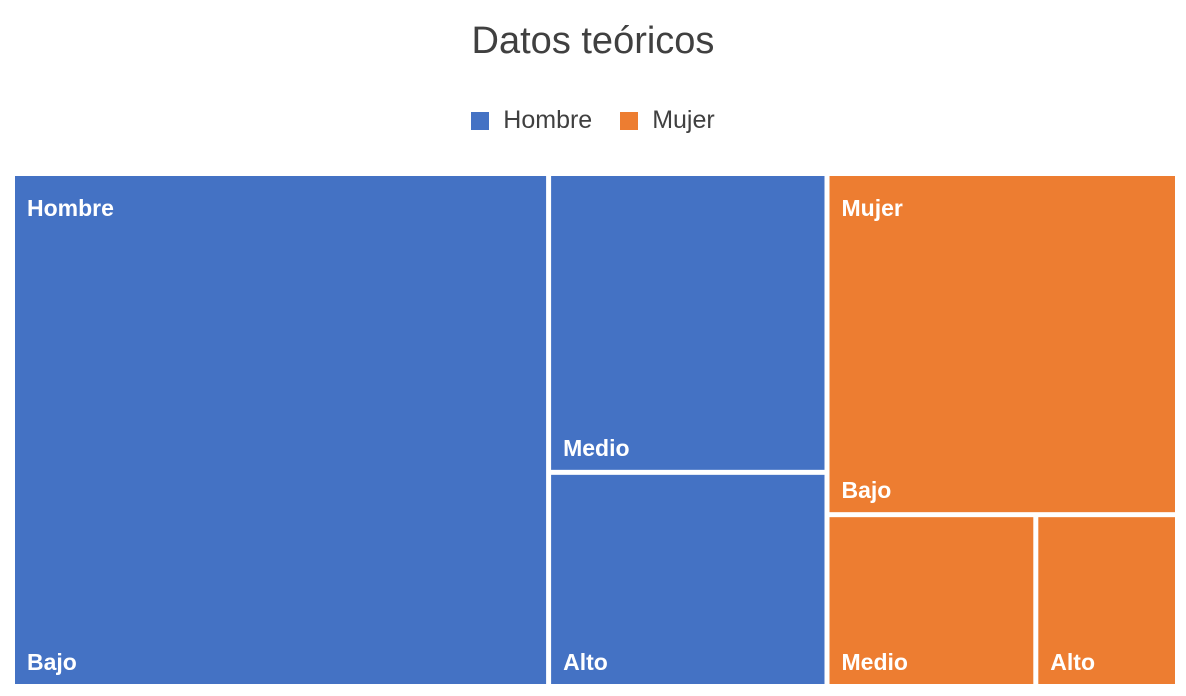  I want to click on legend-item-hombre: Hombre, so click(531, 120).